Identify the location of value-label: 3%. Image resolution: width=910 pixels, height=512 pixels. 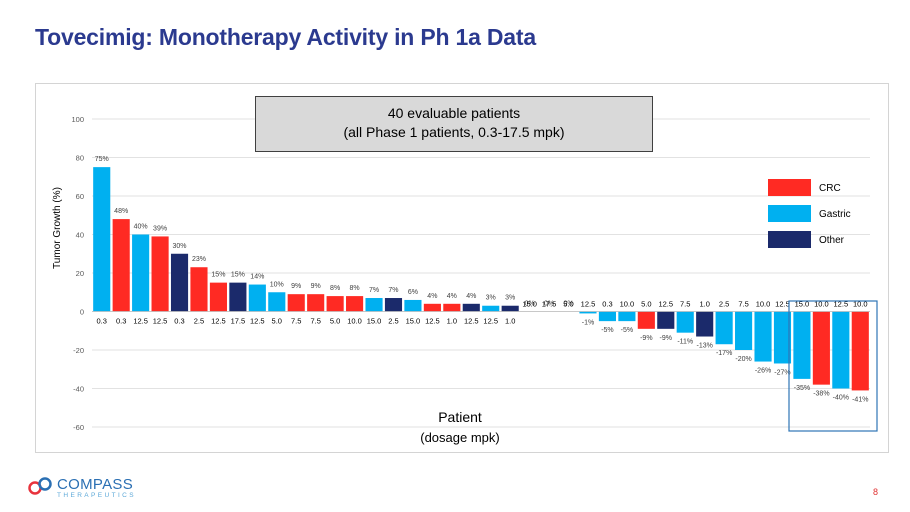
(510, 298).